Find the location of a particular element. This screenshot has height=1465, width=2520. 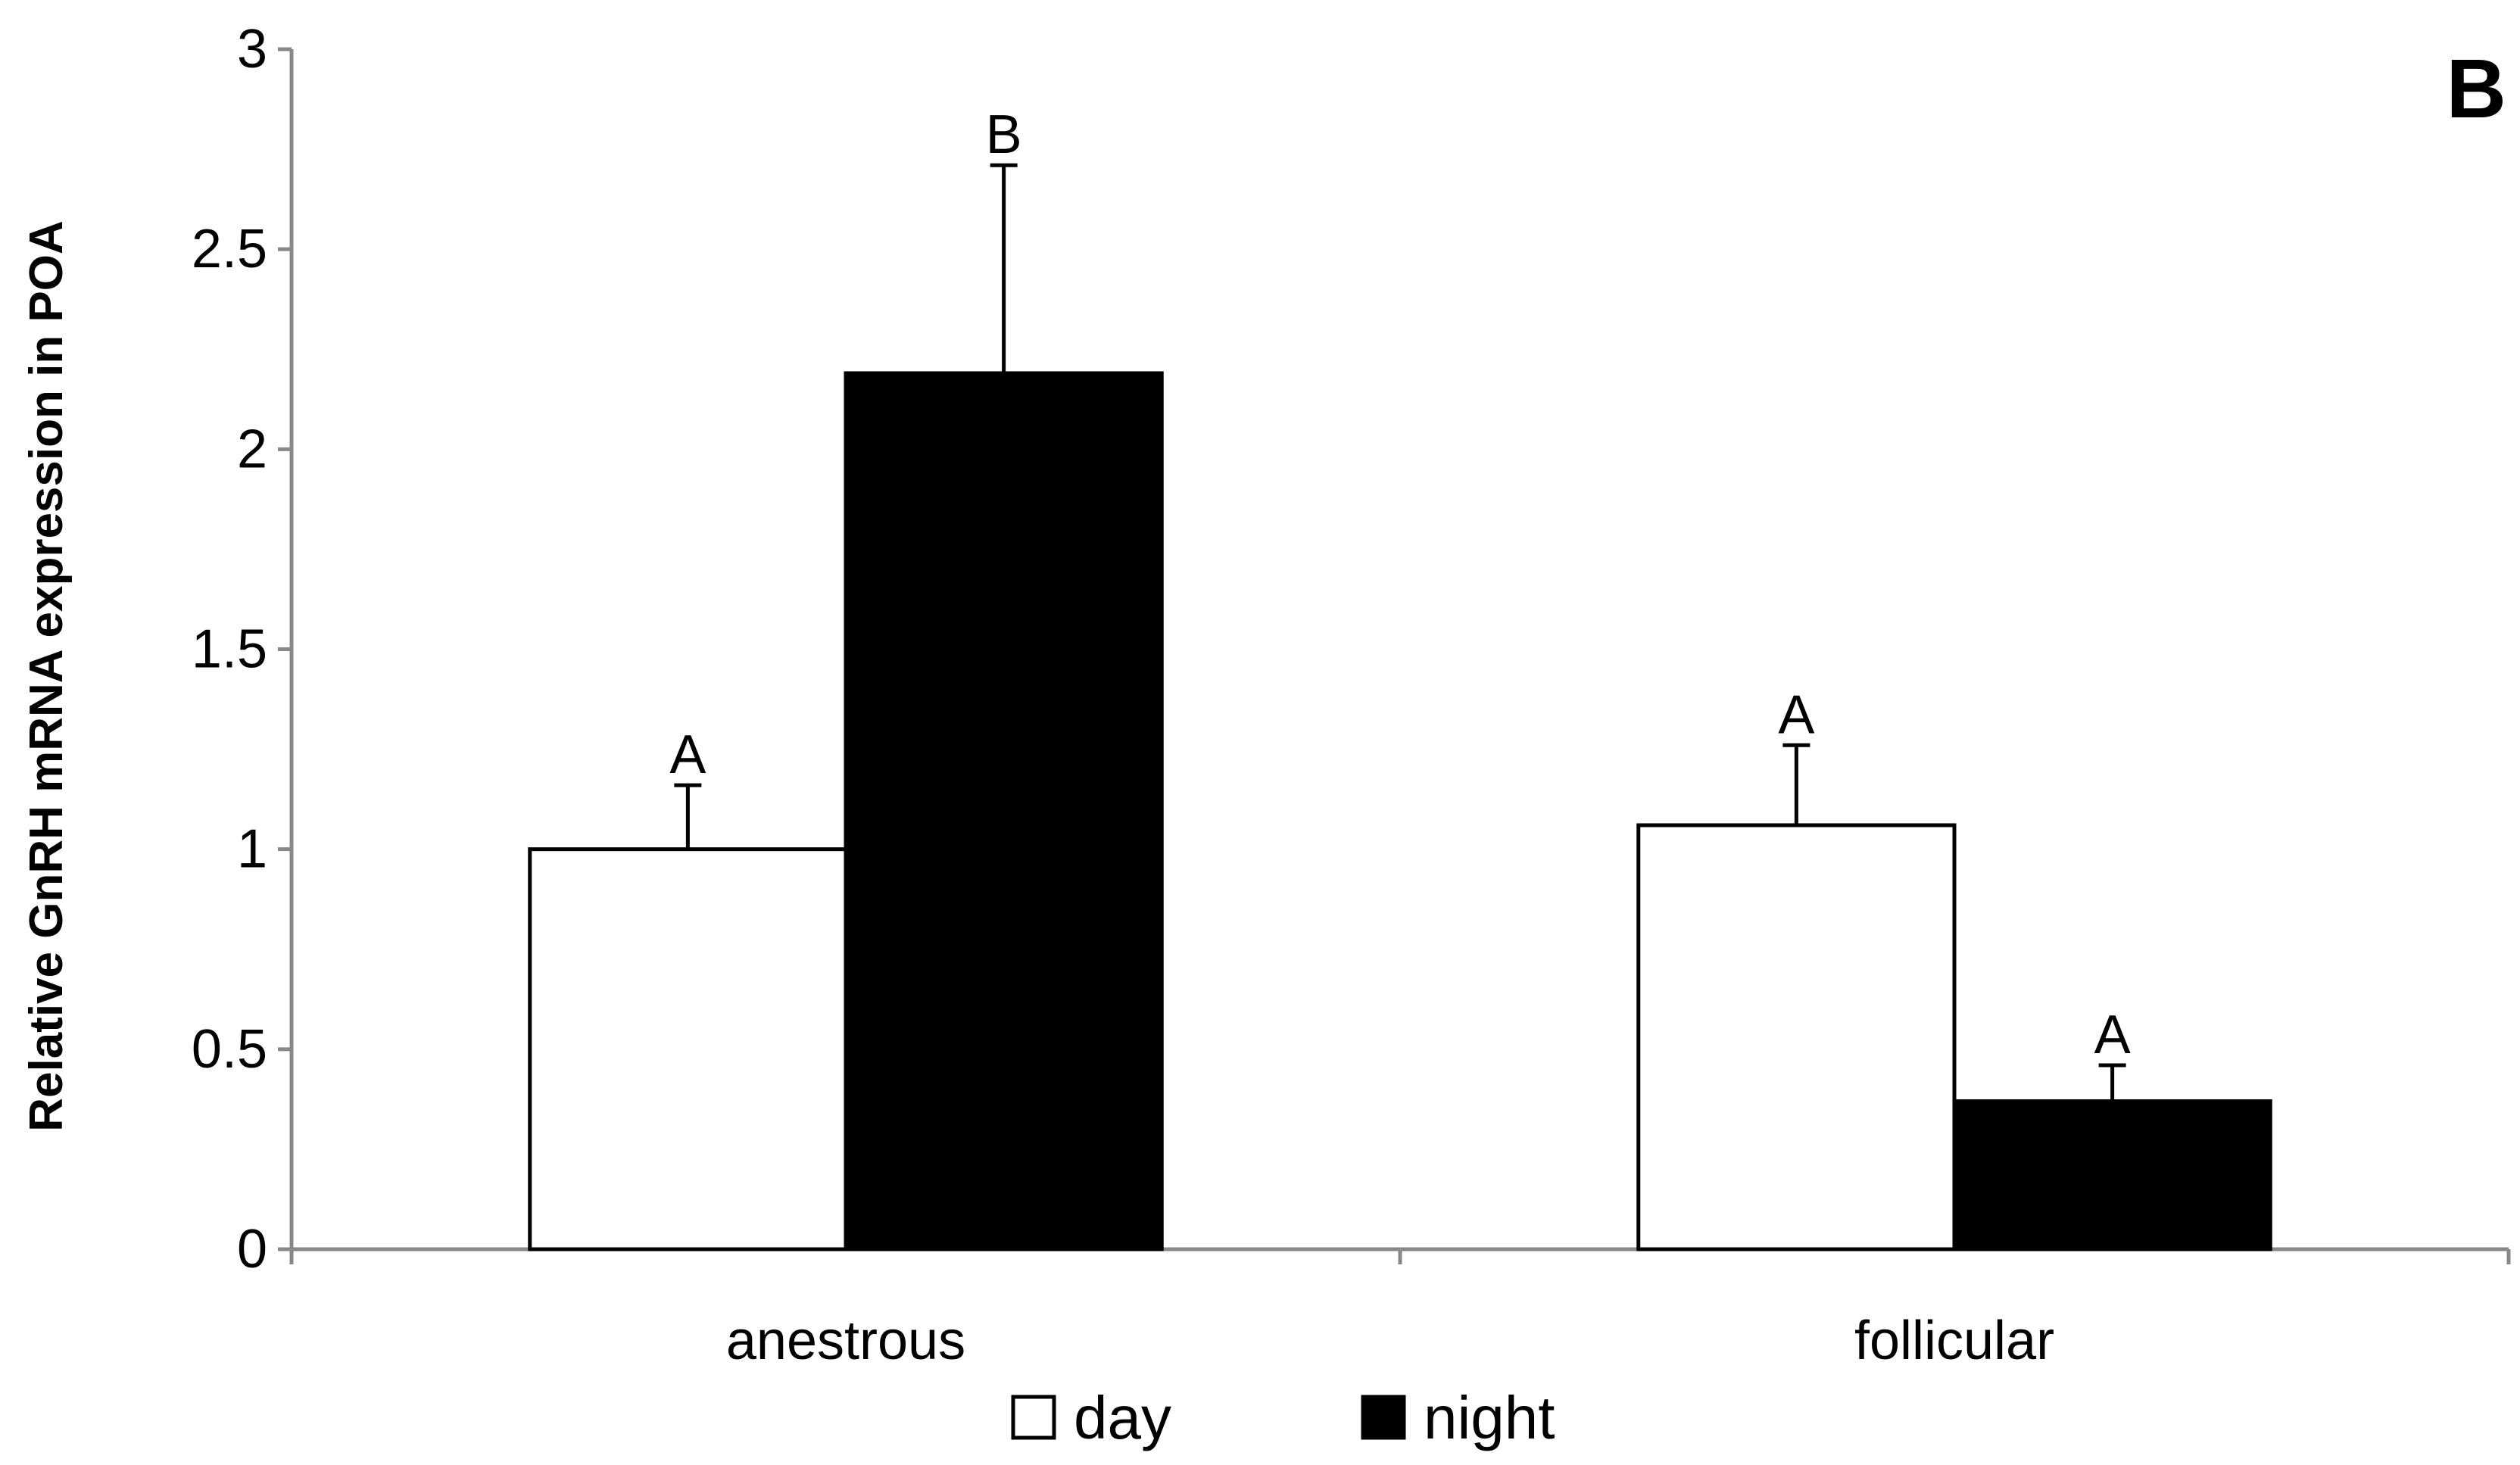

bar-day-anestrous is located at coordinates (688, 1049).